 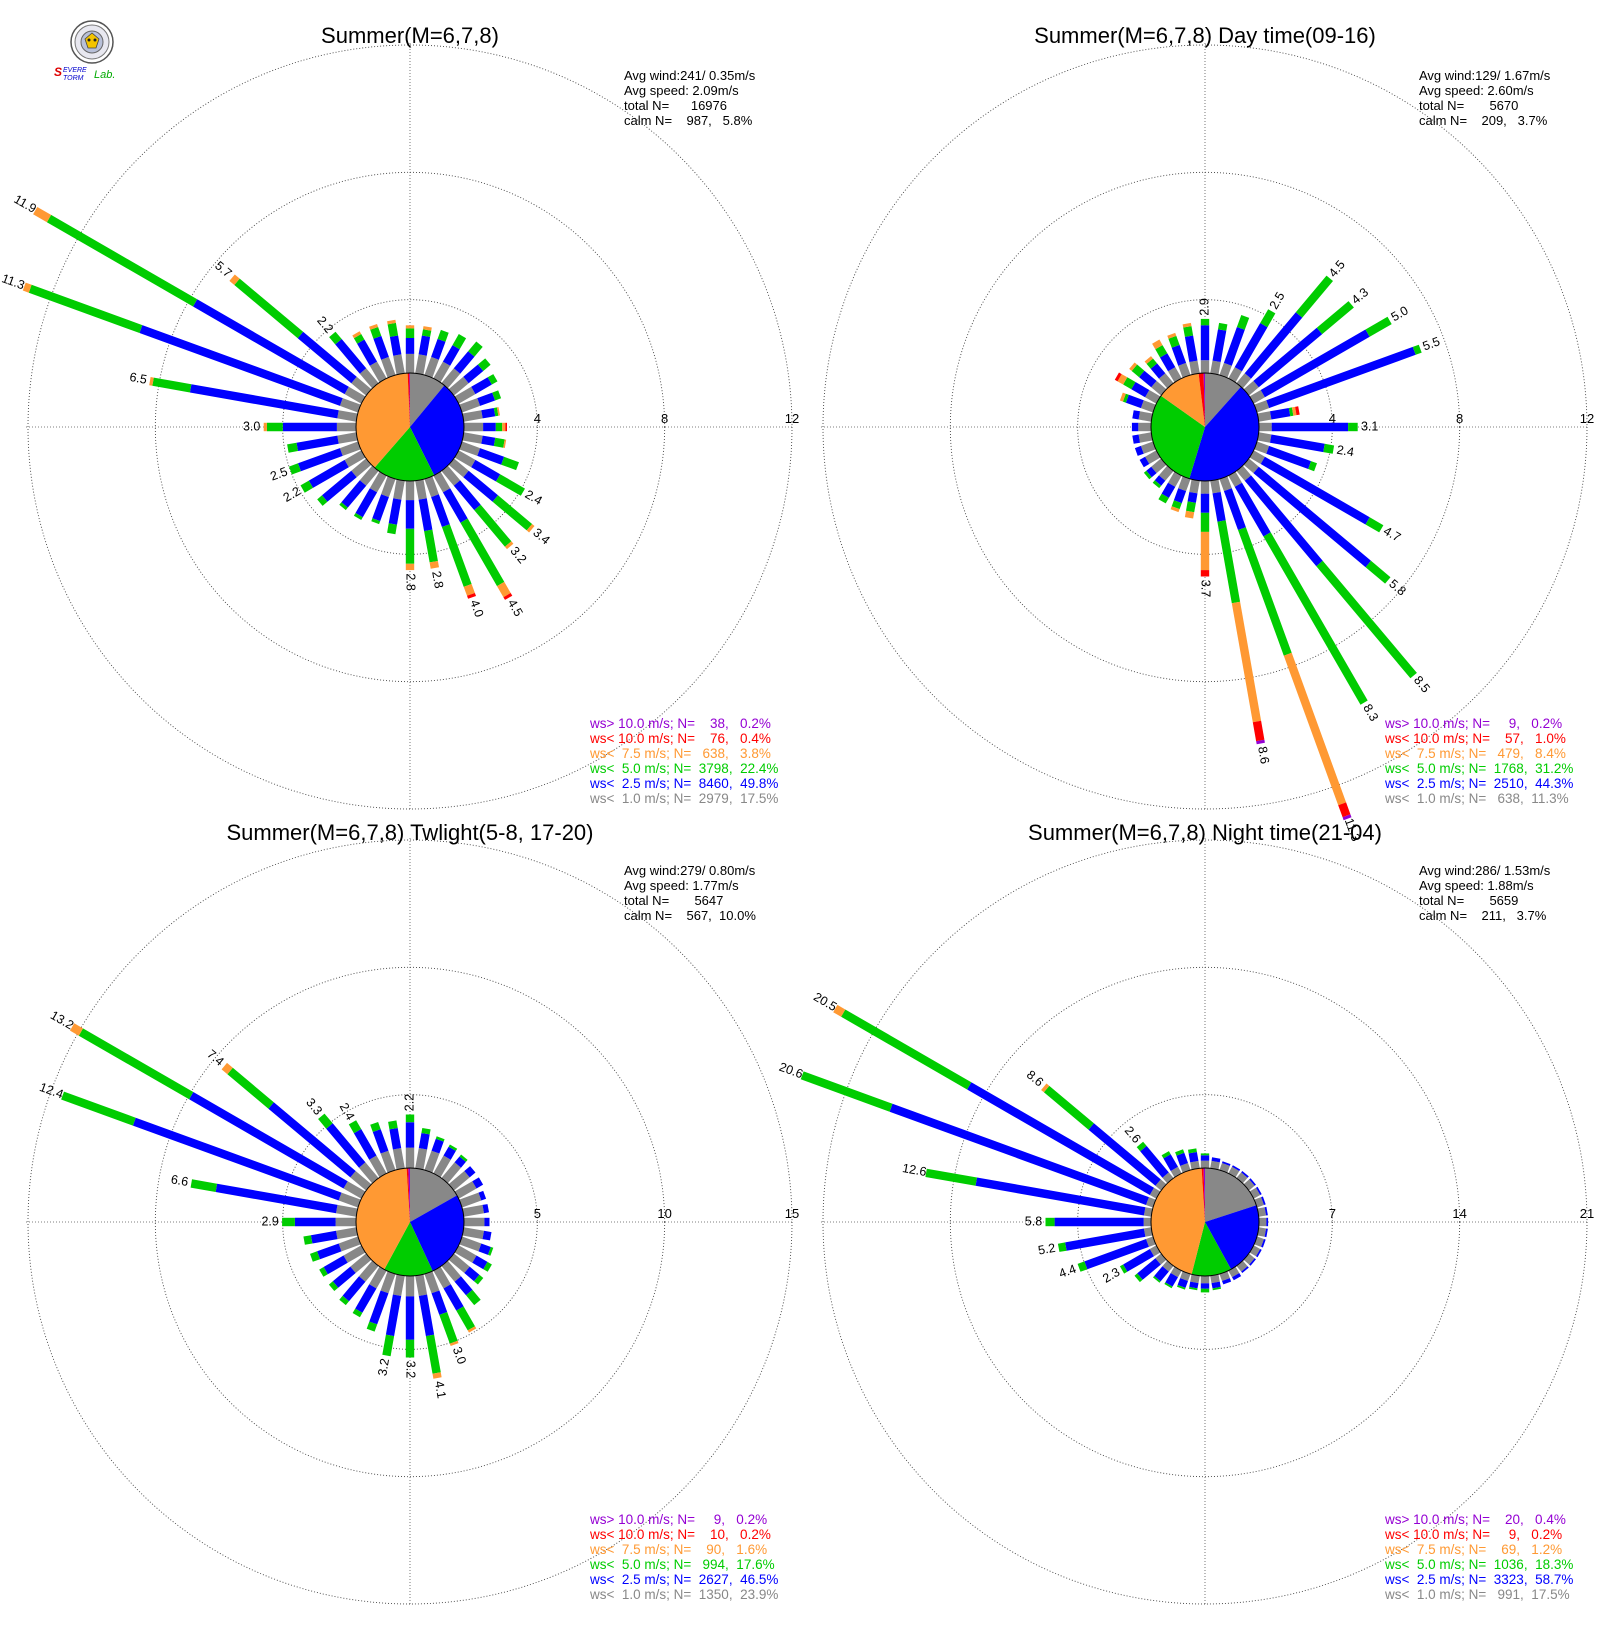 What do you see at coordinates (1397, 588) in the screenshot?
I see `bar-total-label: 5.8` at bounding box center [1397, 588].